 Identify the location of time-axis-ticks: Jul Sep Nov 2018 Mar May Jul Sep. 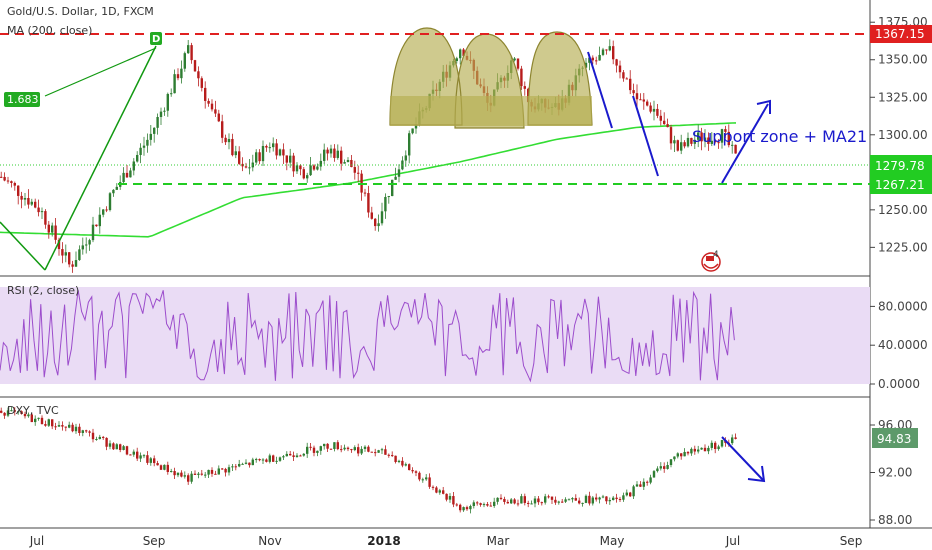
(446, 541).